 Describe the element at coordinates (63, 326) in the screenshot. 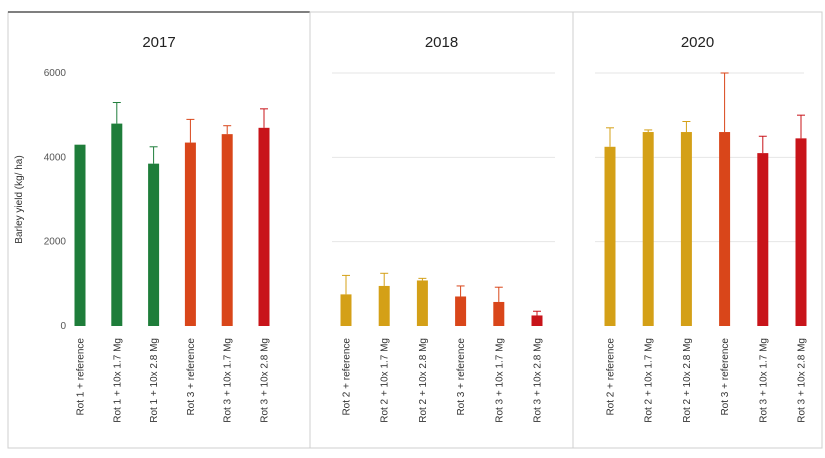

I see `y-tick-label: 0` at that location.